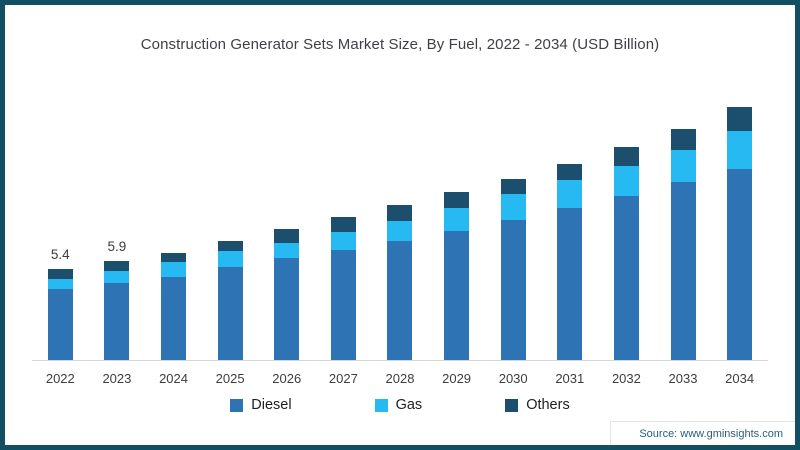 The image size is (800, 450). I want to click on bar-stack-2027, so click(343, 288).